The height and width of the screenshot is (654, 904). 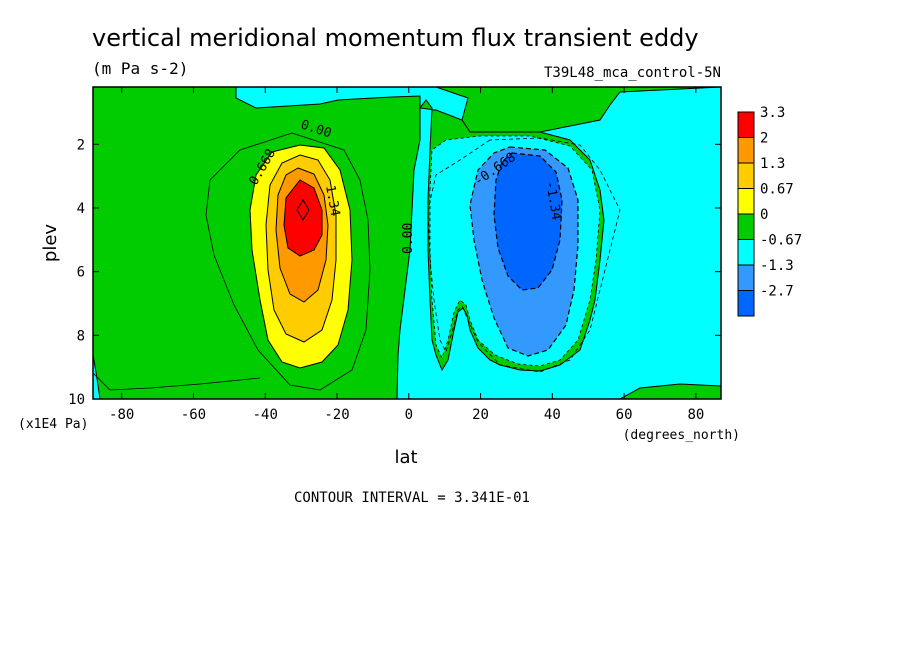 I want to click on contour-line-positive-outer, so click(x=288, y=261).